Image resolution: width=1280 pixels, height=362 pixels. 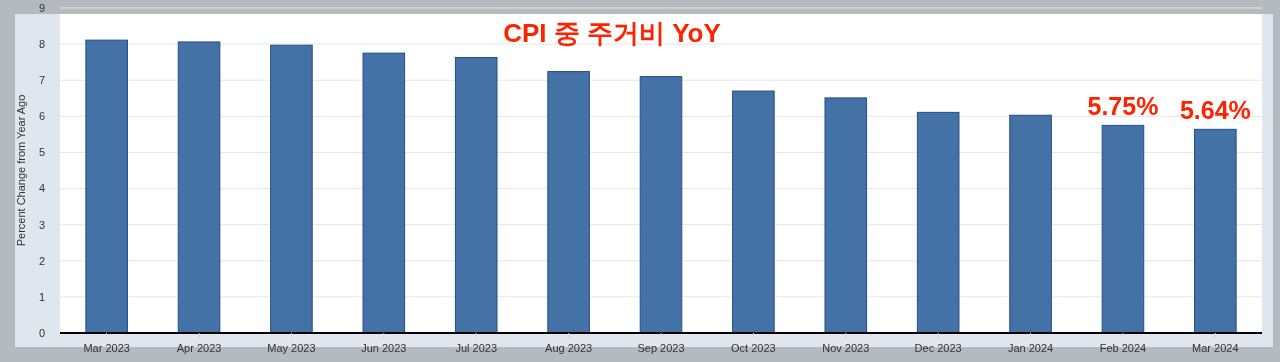 I want to click on y-tick-label: 6, so click(x=42, y=116).